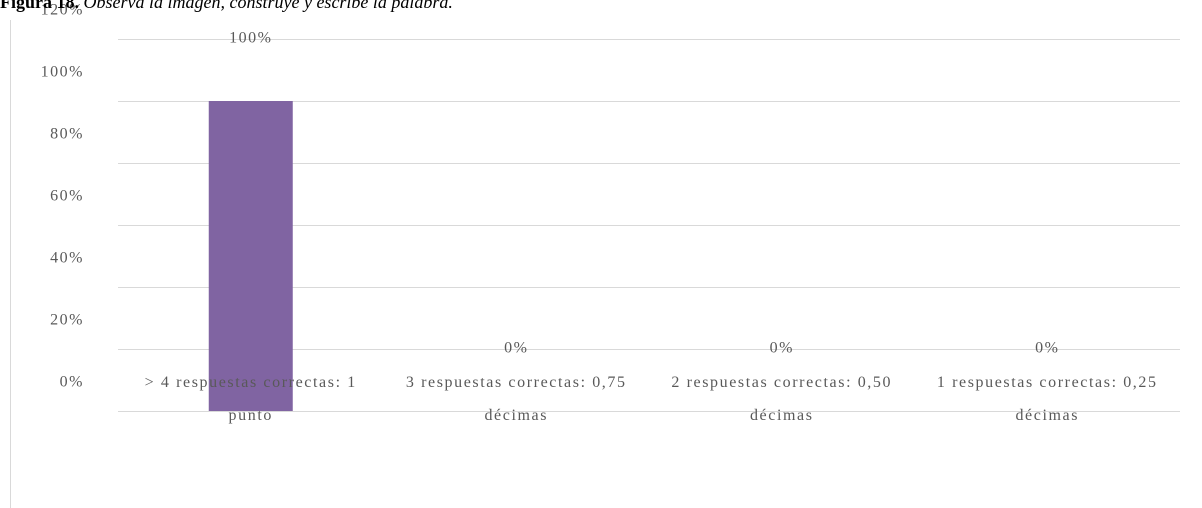 The width and height of the screenshot is (1202, 508). I want to click on y-tick-label: 20%, so click(67, 320).